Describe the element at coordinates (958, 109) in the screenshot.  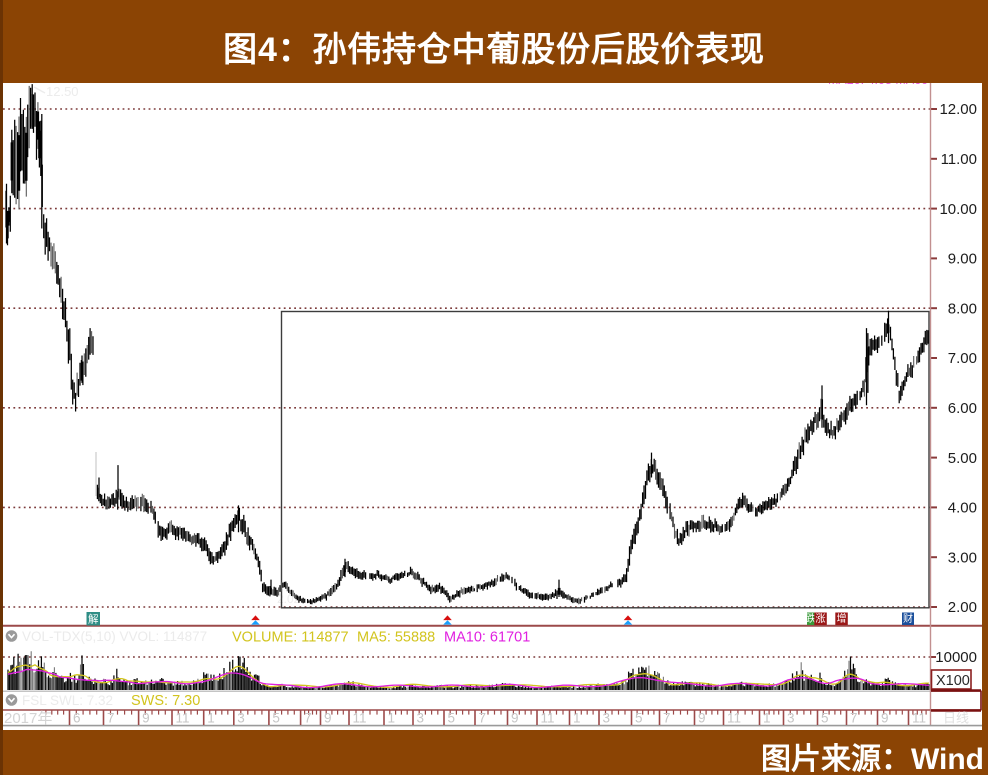
I see `svg-text: 12.00` at that location.